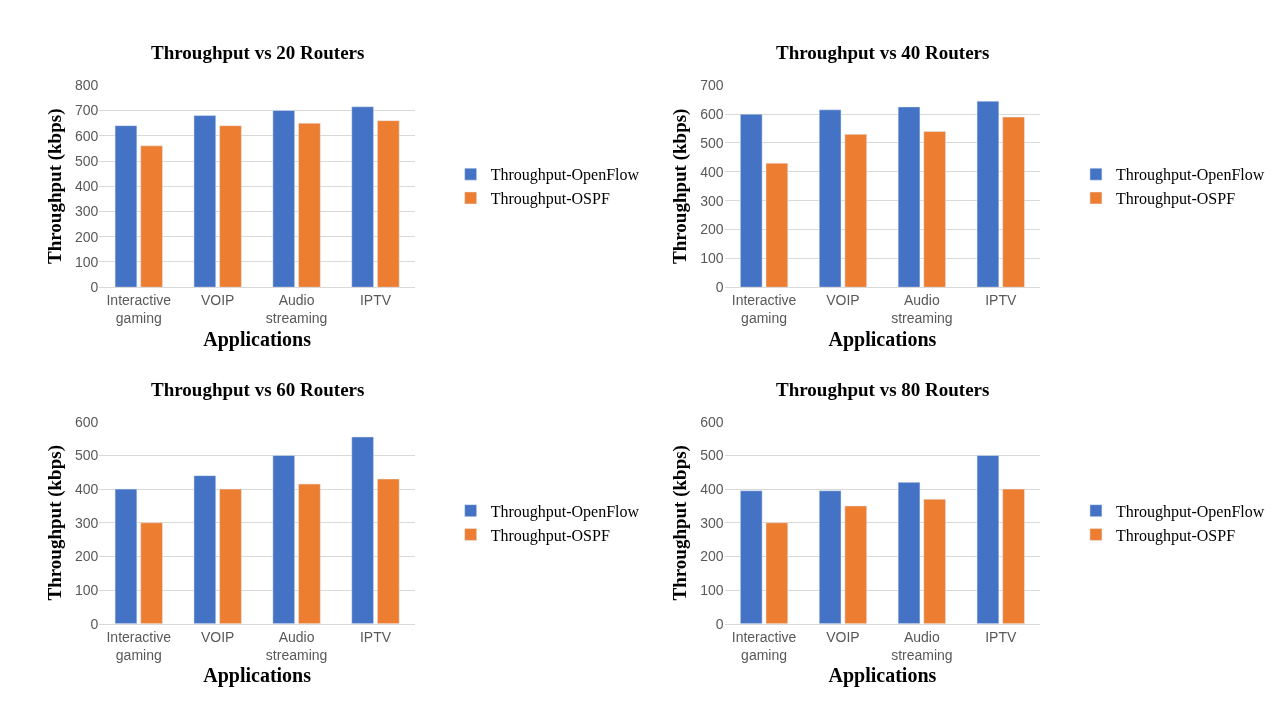  I want to click on chart-title: Throughput vs 80 Routers, so click(883, 389).